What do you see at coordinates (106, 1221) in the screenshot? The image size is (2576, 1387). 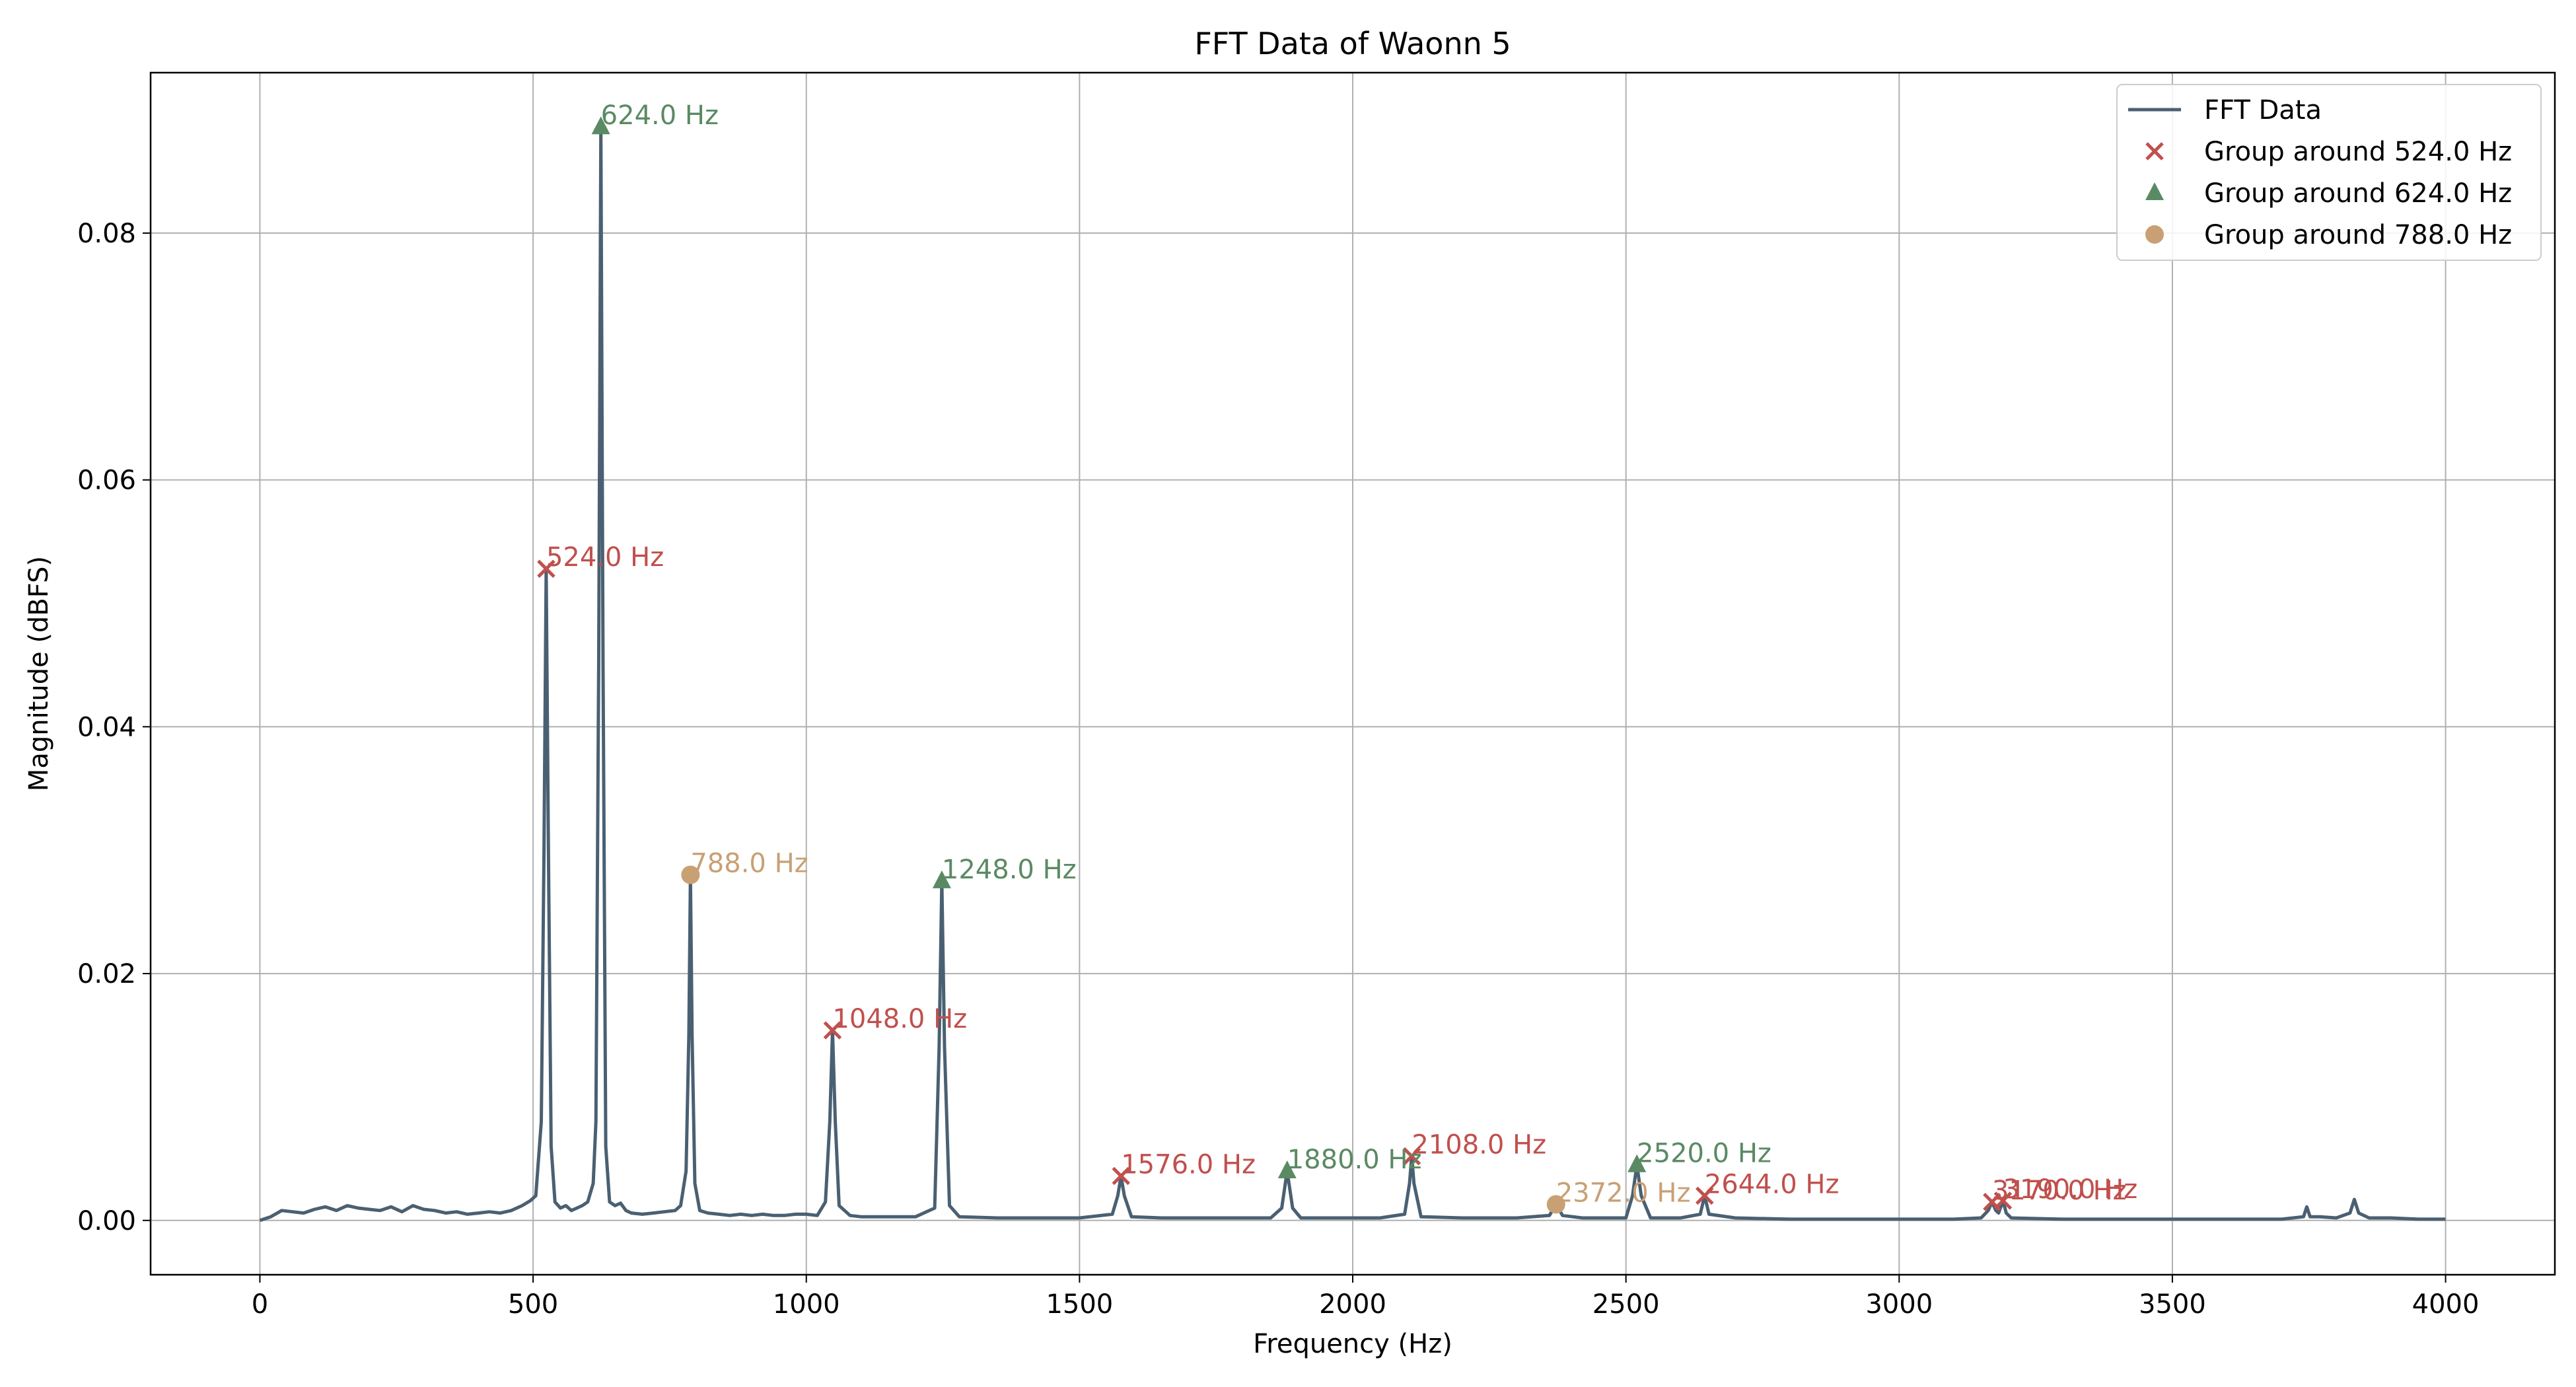 I see `y-tick-label: 0.00` at bounding box center [106, 1221].